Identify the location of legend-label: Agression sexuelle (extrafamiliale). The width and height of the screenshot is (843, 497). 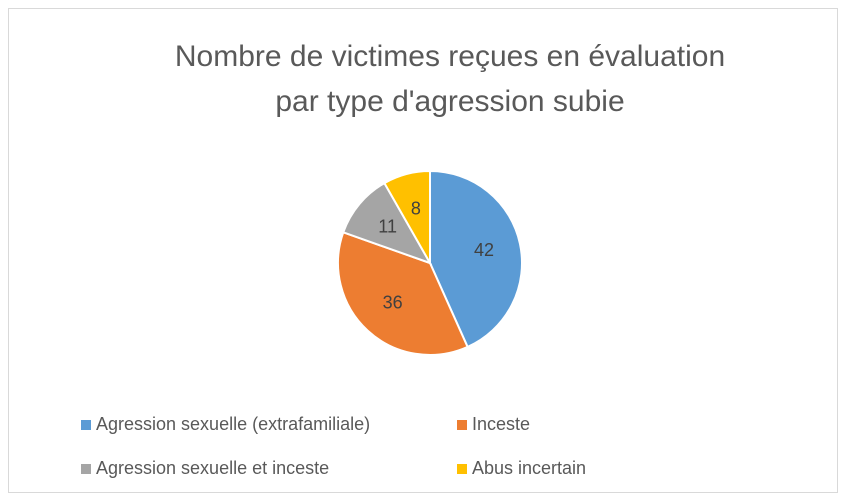
(233, 424).